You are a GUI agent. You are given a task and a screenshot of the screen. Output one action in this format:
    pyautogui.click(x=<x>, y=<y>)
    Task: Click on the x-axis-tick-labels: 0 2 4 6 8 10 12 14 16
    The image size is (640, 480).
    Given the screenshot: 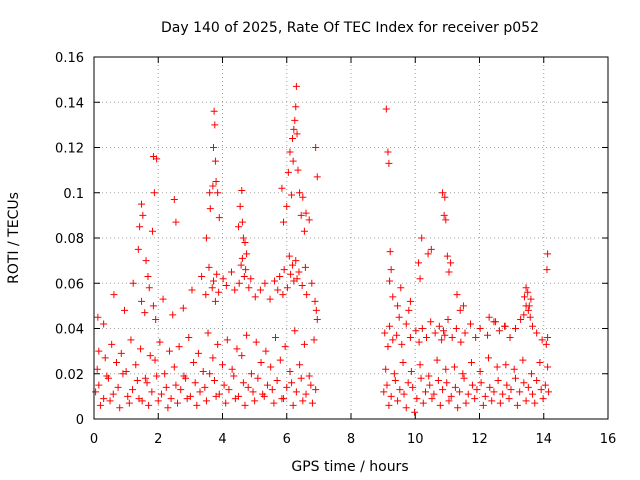 What is the action you would take?
    pyautogui.click(x=353, y=439)
    